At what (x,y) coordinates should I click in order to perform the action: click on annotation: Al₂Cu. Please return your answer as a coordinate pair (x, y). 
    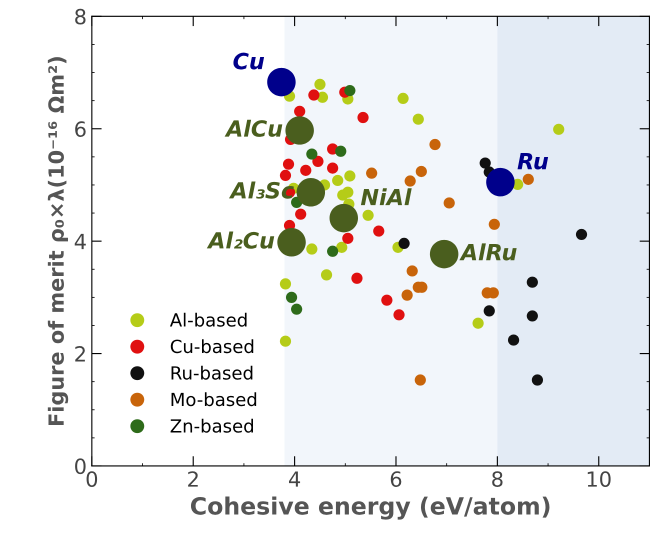
    Looking at the image, I should click on (240, 240).